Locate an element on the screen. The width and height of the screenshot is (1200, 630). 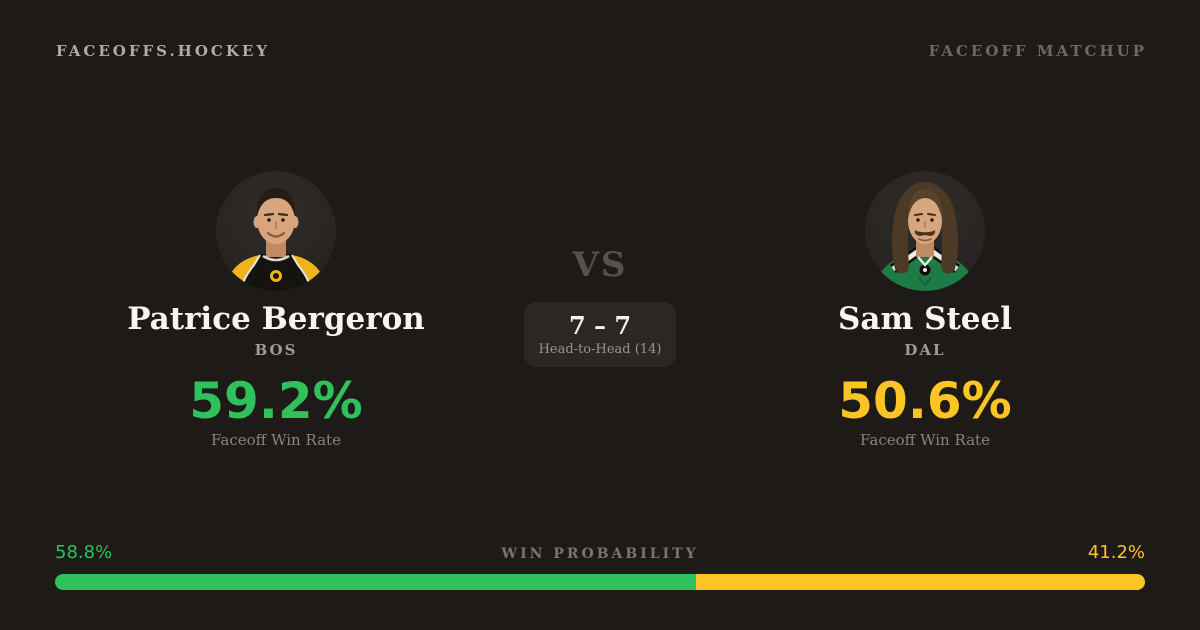
win-probability-bar-right is located at coordinates (920, 582).